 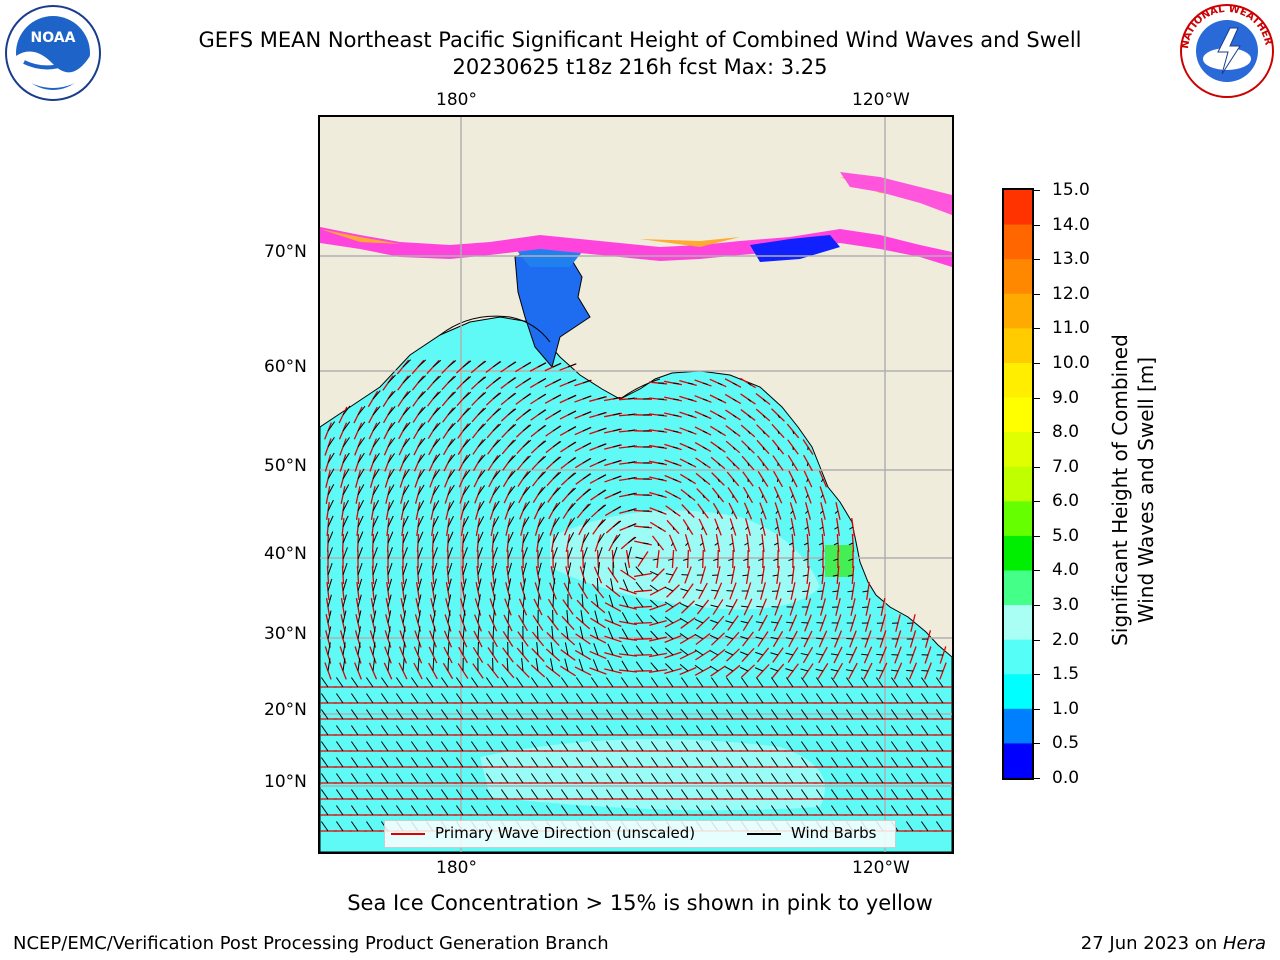 I want to click on lat-label-30n: 30°N, so click(x=285, y=634).